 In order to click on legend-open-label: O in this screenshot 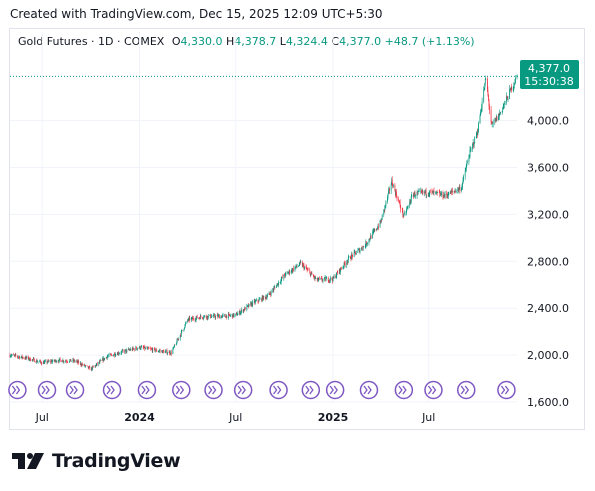, I will do `click(176, 41)`.